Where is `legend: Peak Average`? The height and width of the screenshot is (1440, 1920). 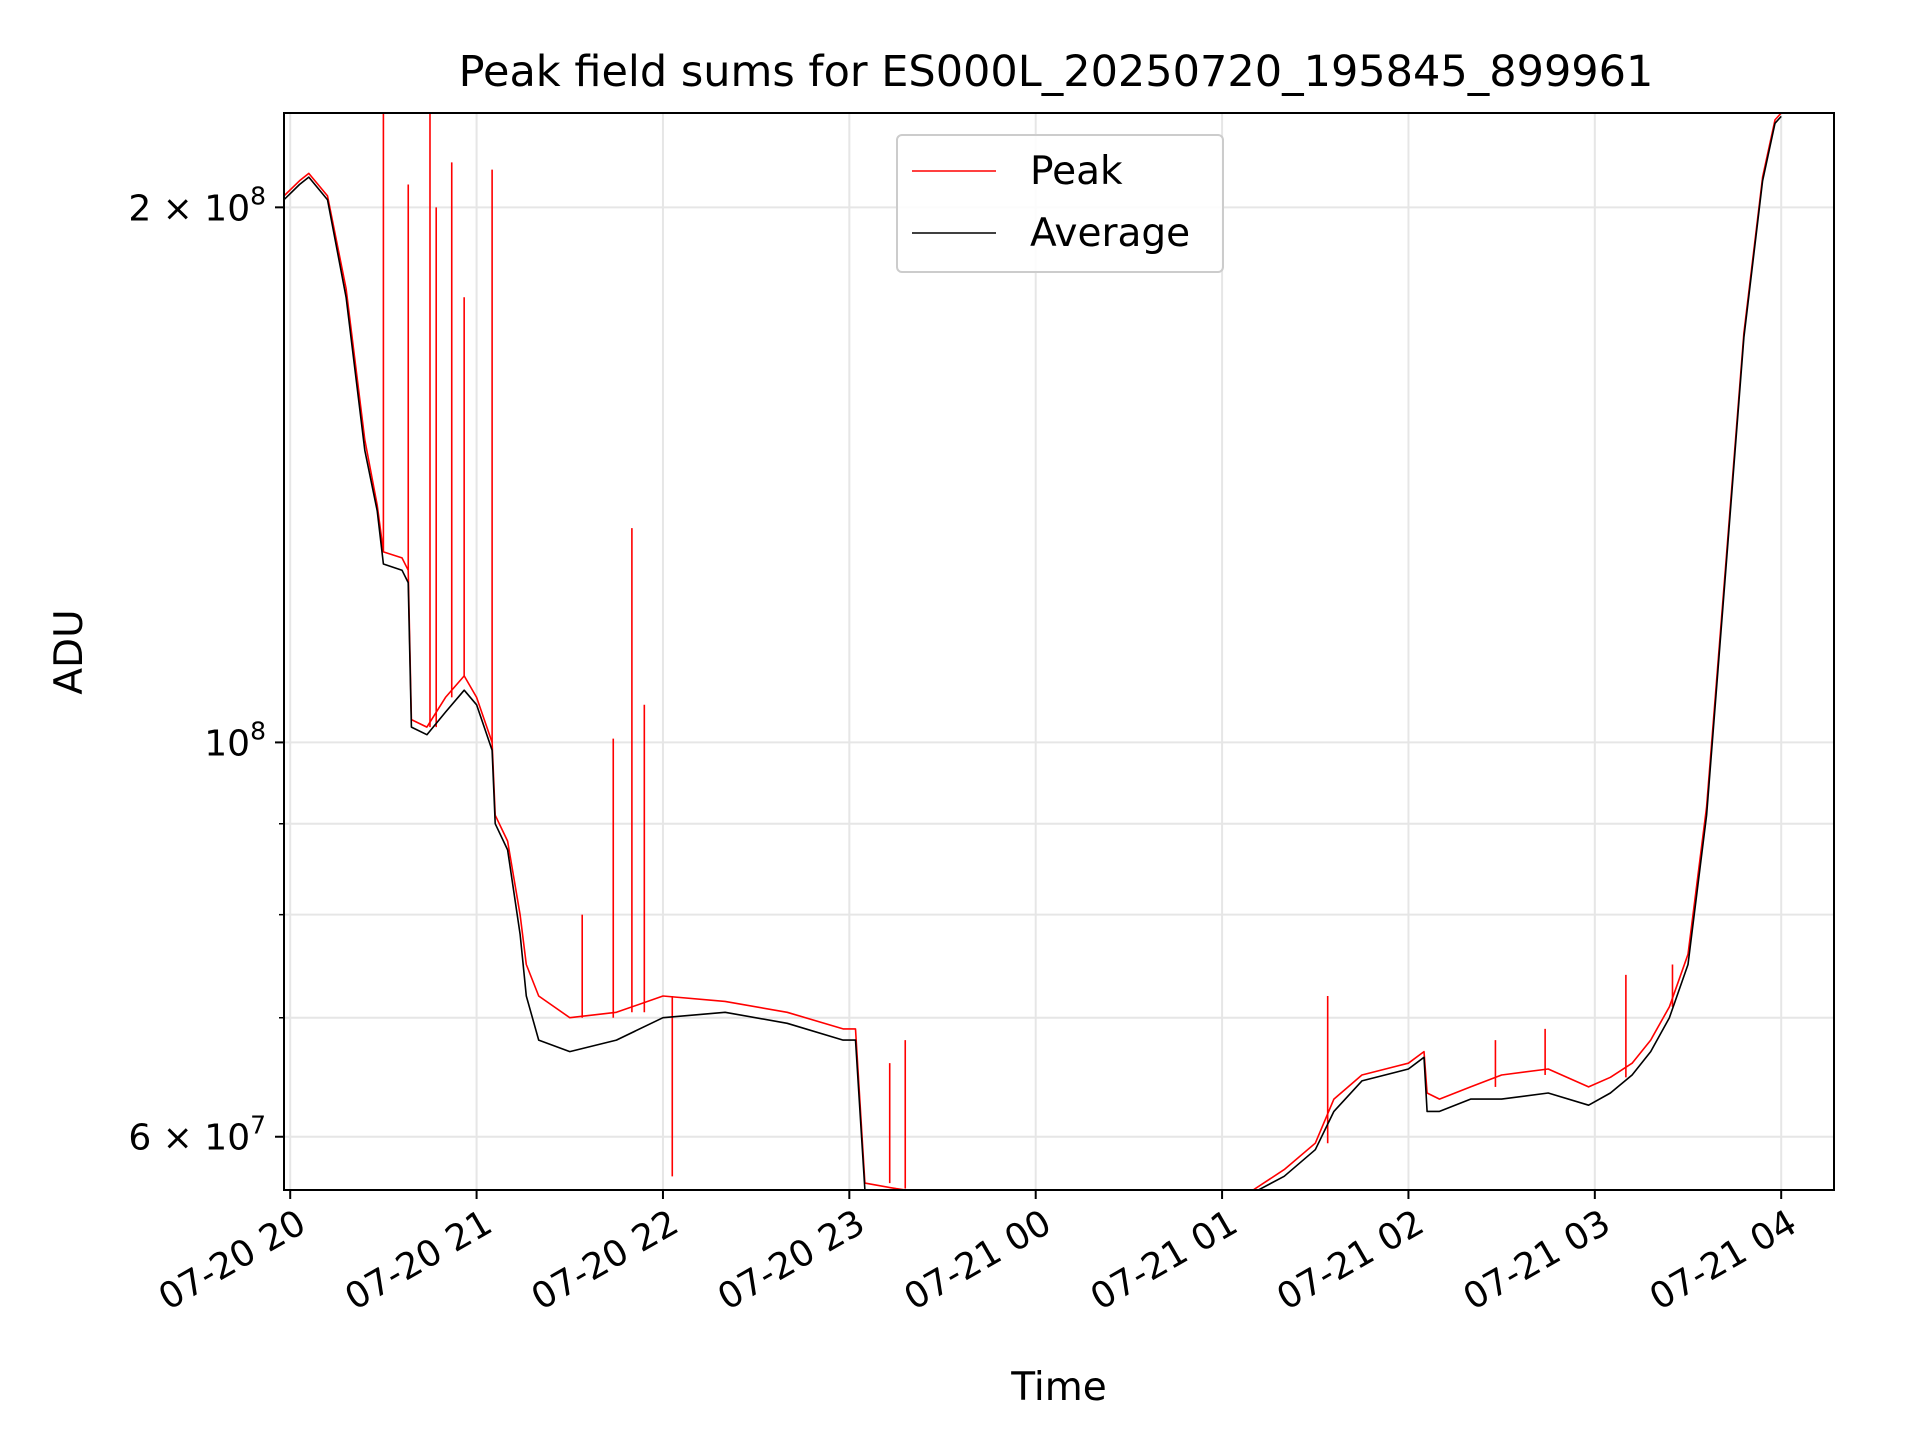 legend: Peak Average is located at coordinates (1060, 203).